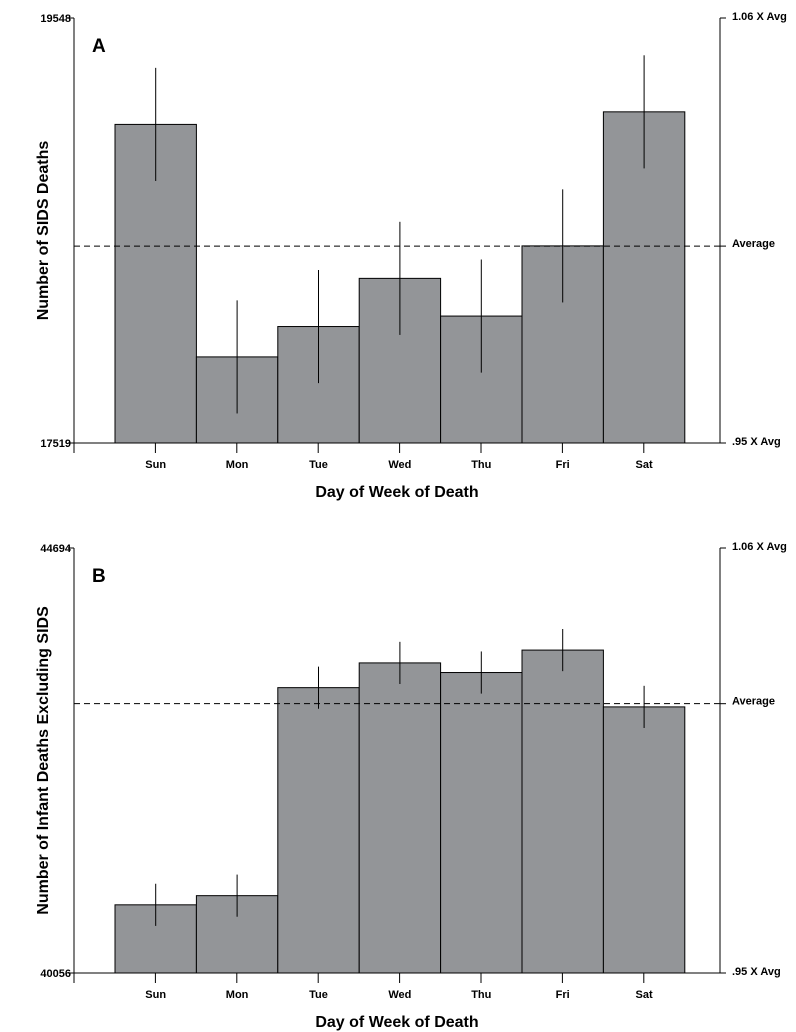  Describe the element at coordinates (55, 444) in the screenshot. I see `y-tick-label: 17519` at that location.